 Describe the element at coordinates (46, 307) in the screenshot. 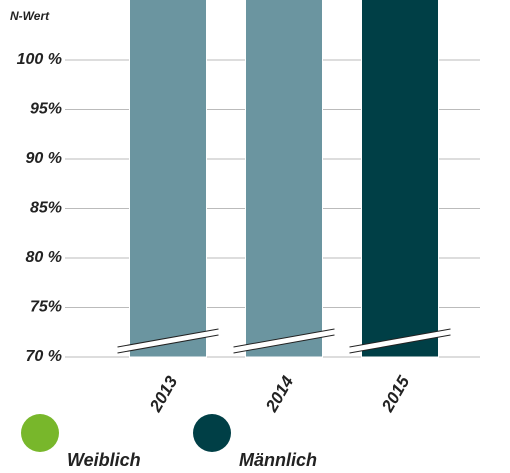

I see `y-tick-label: 75%` at that location.